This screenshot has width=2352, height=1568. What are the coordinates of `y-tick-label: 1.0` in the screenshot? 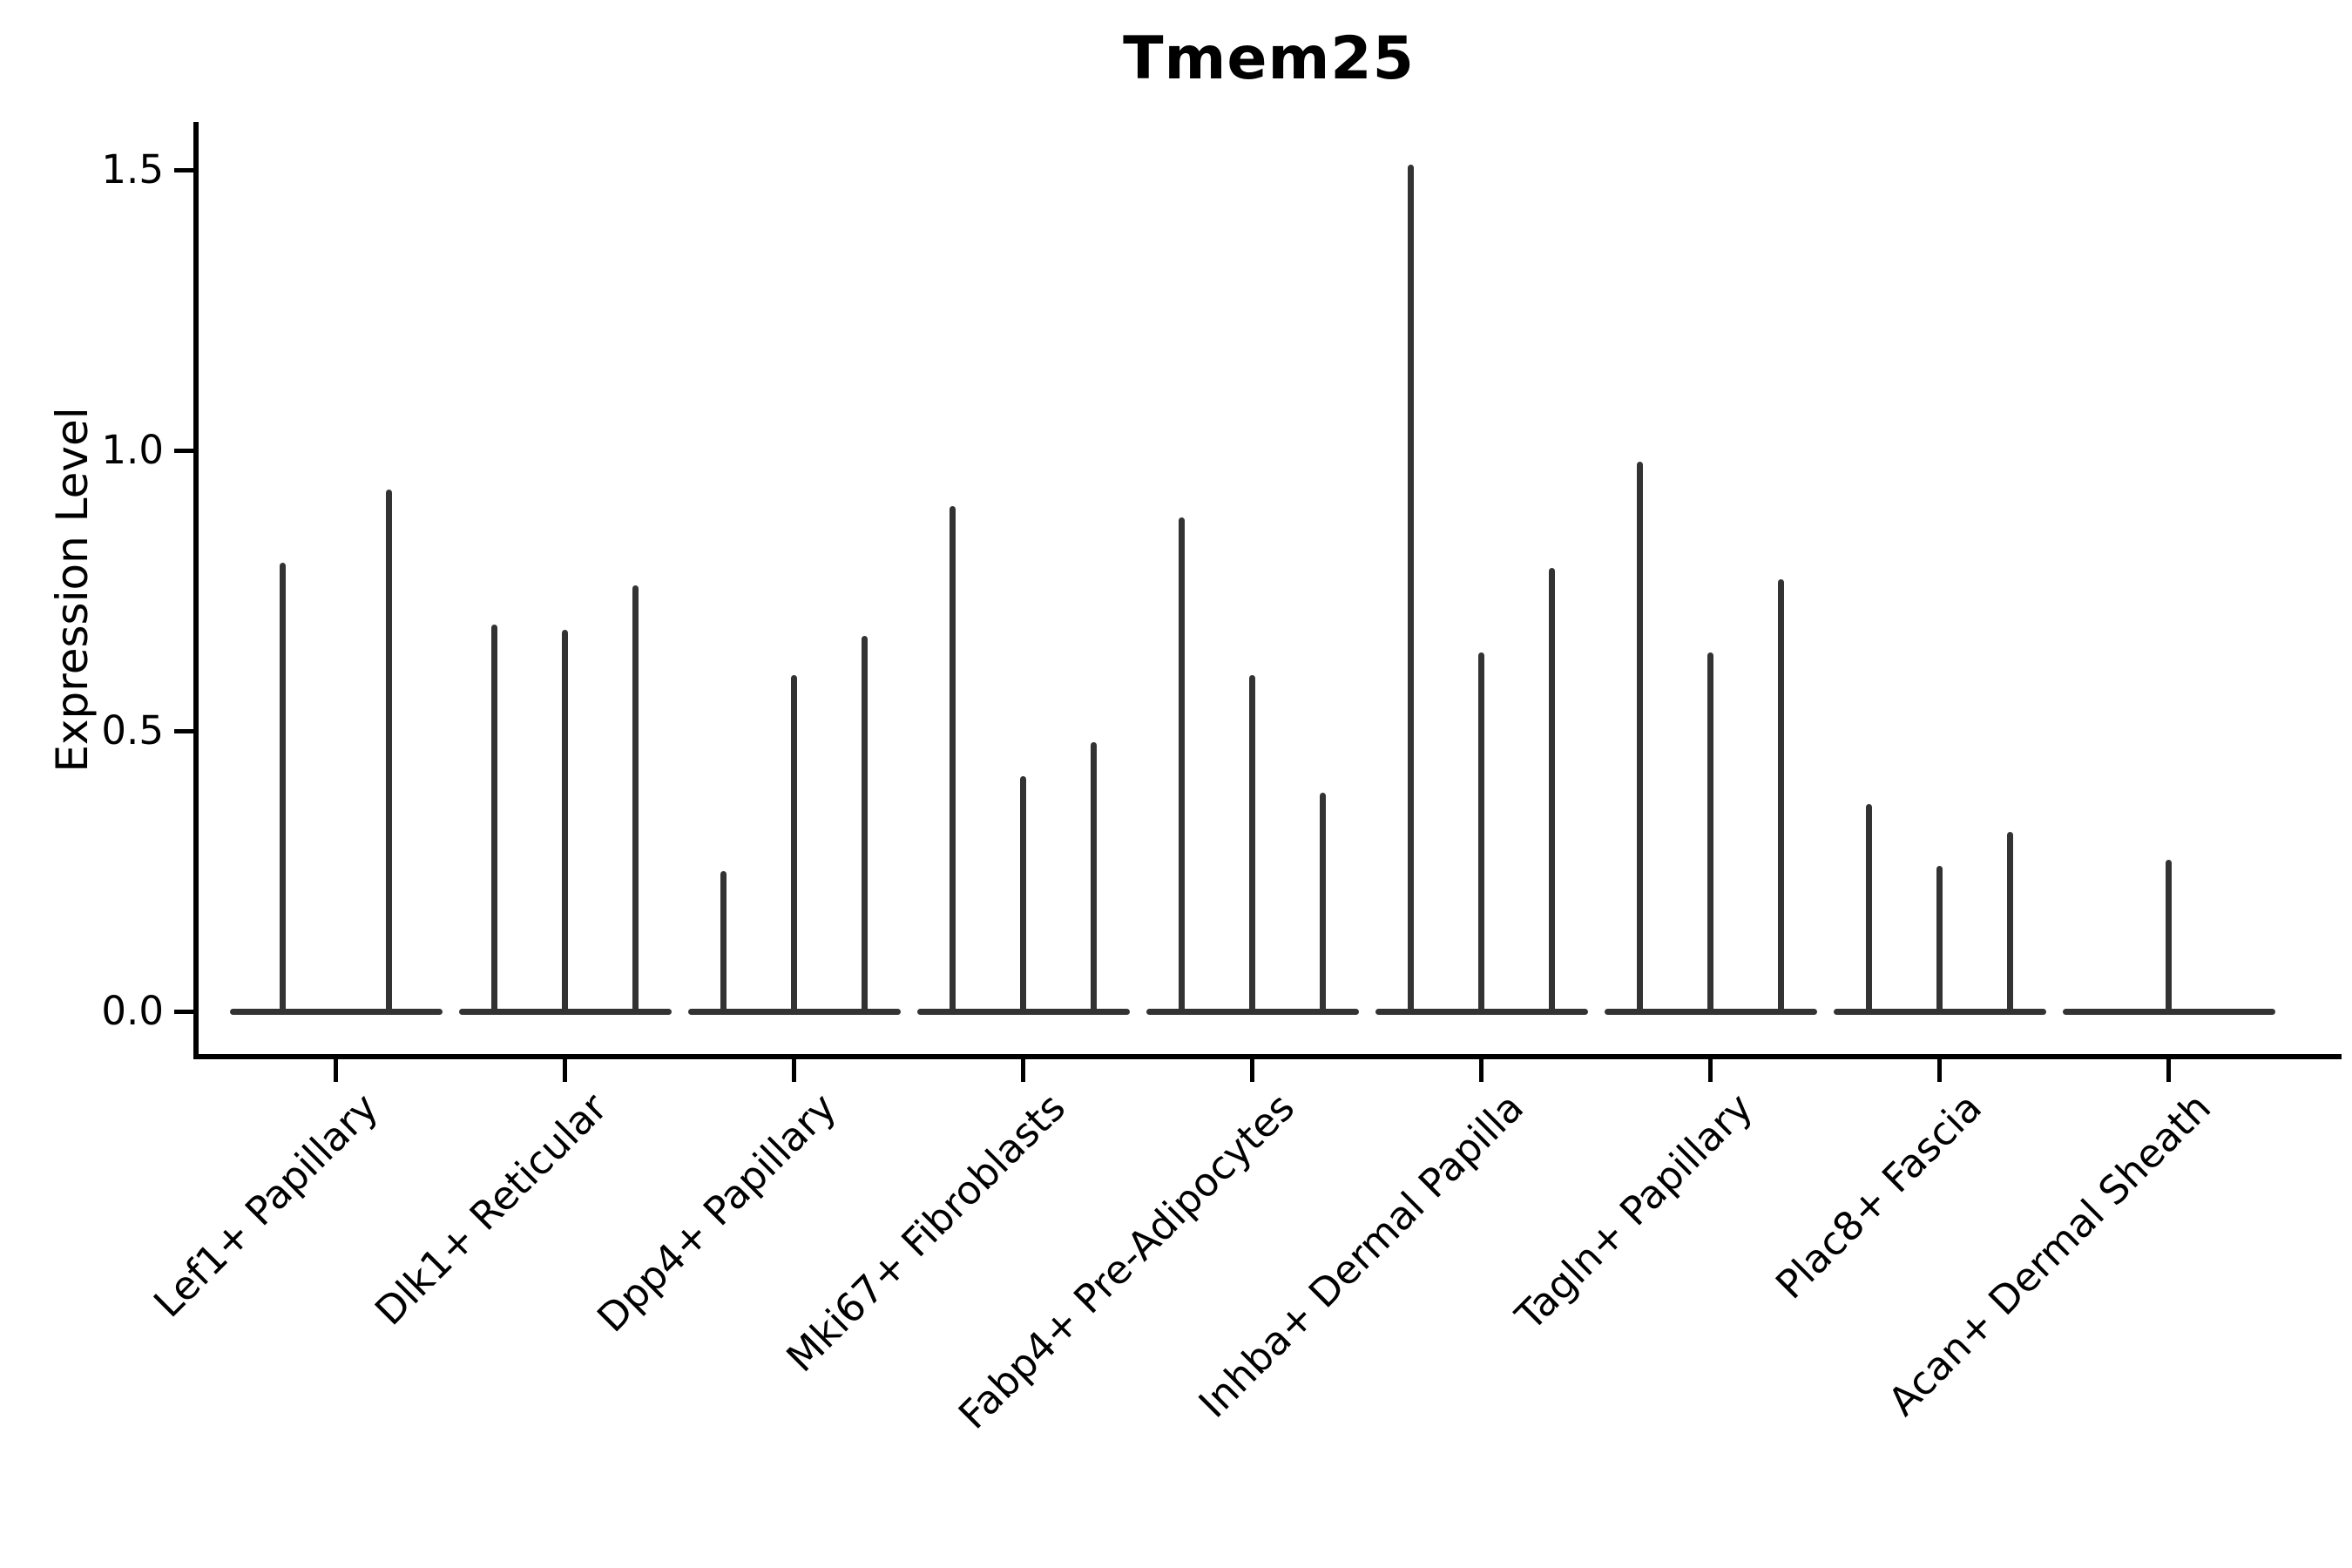 It's located at (132, 450).